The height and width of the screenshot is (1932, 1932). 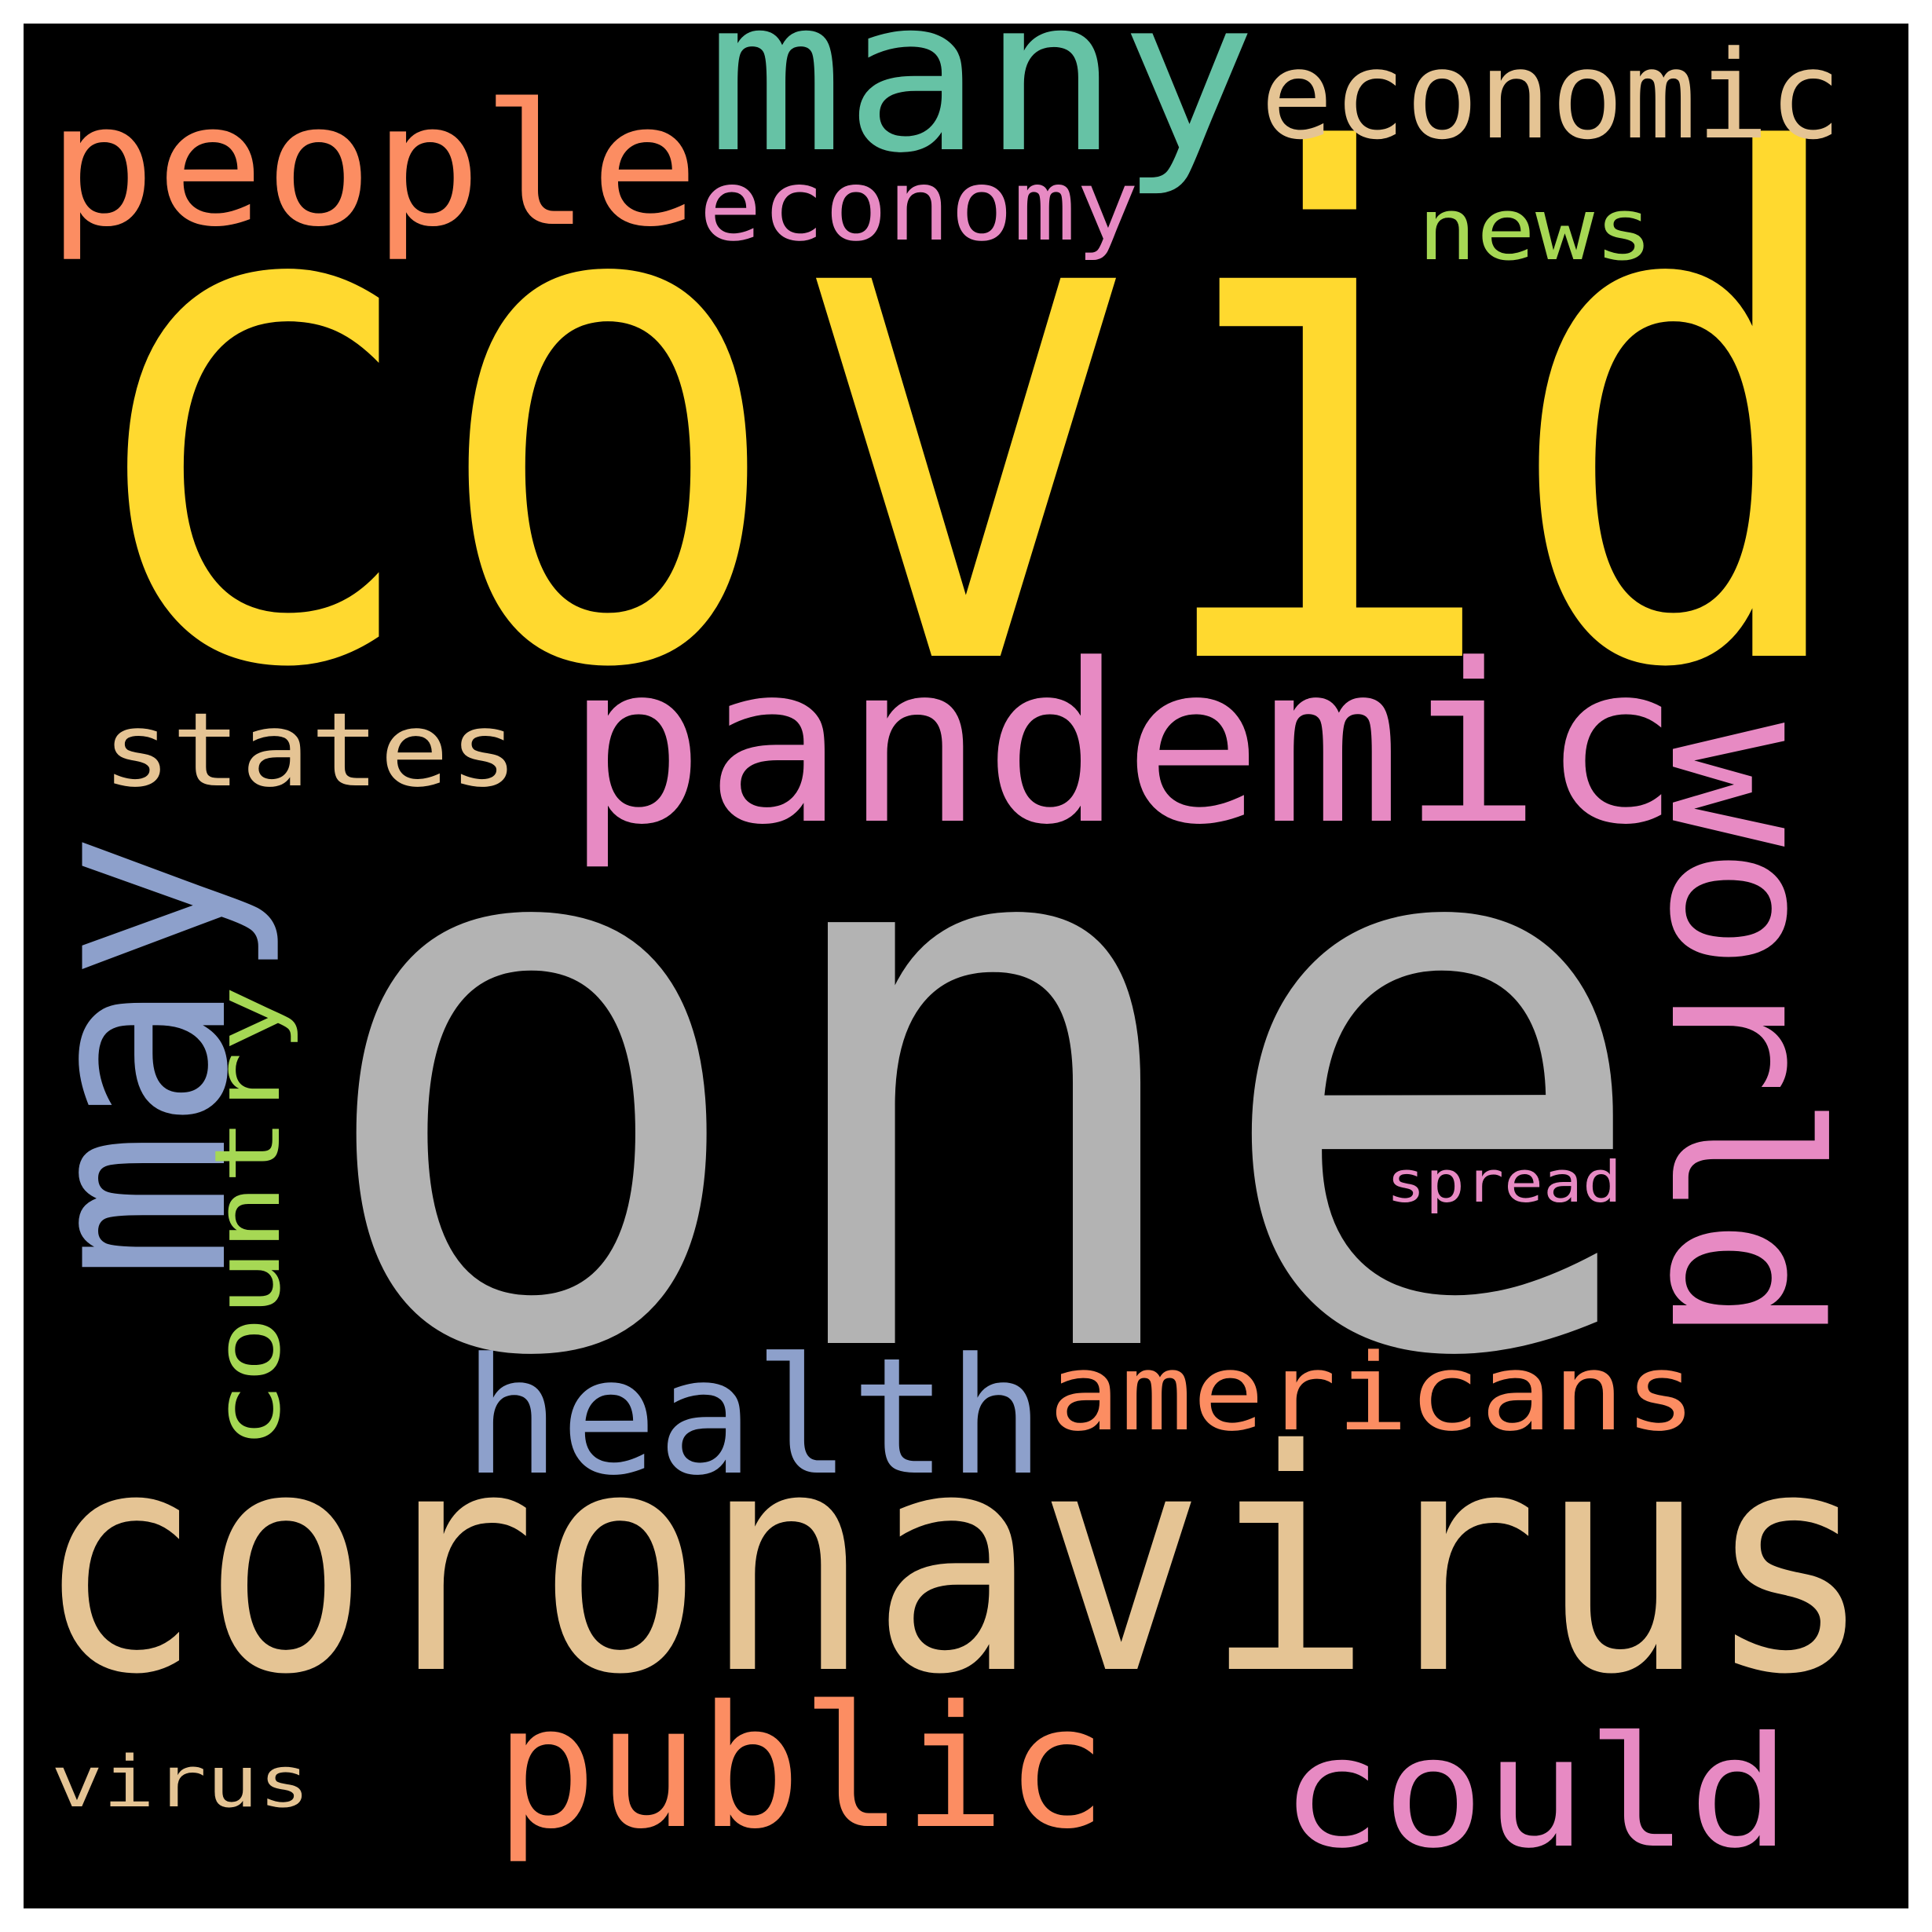 I want to click on word-states: states, so click(x=310, y=750).